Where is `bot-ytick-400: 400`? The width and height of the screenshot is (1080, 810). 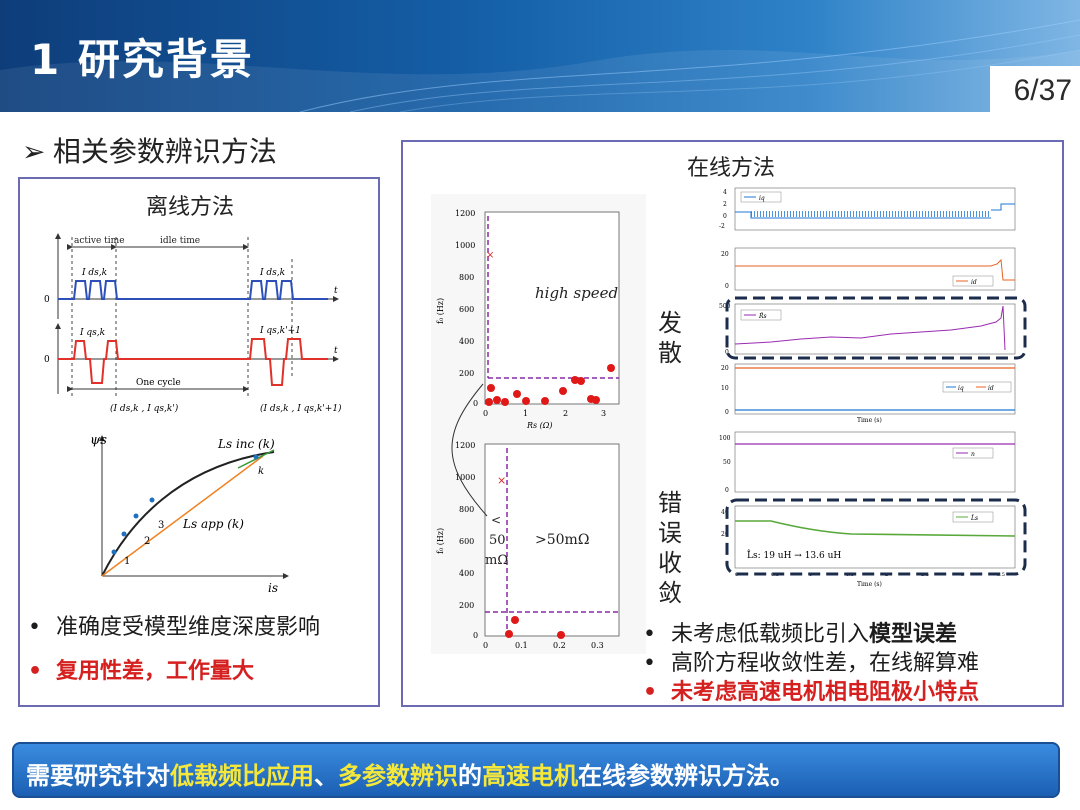 bot-ytick-400: 400 is located at coordinates (466, 573).